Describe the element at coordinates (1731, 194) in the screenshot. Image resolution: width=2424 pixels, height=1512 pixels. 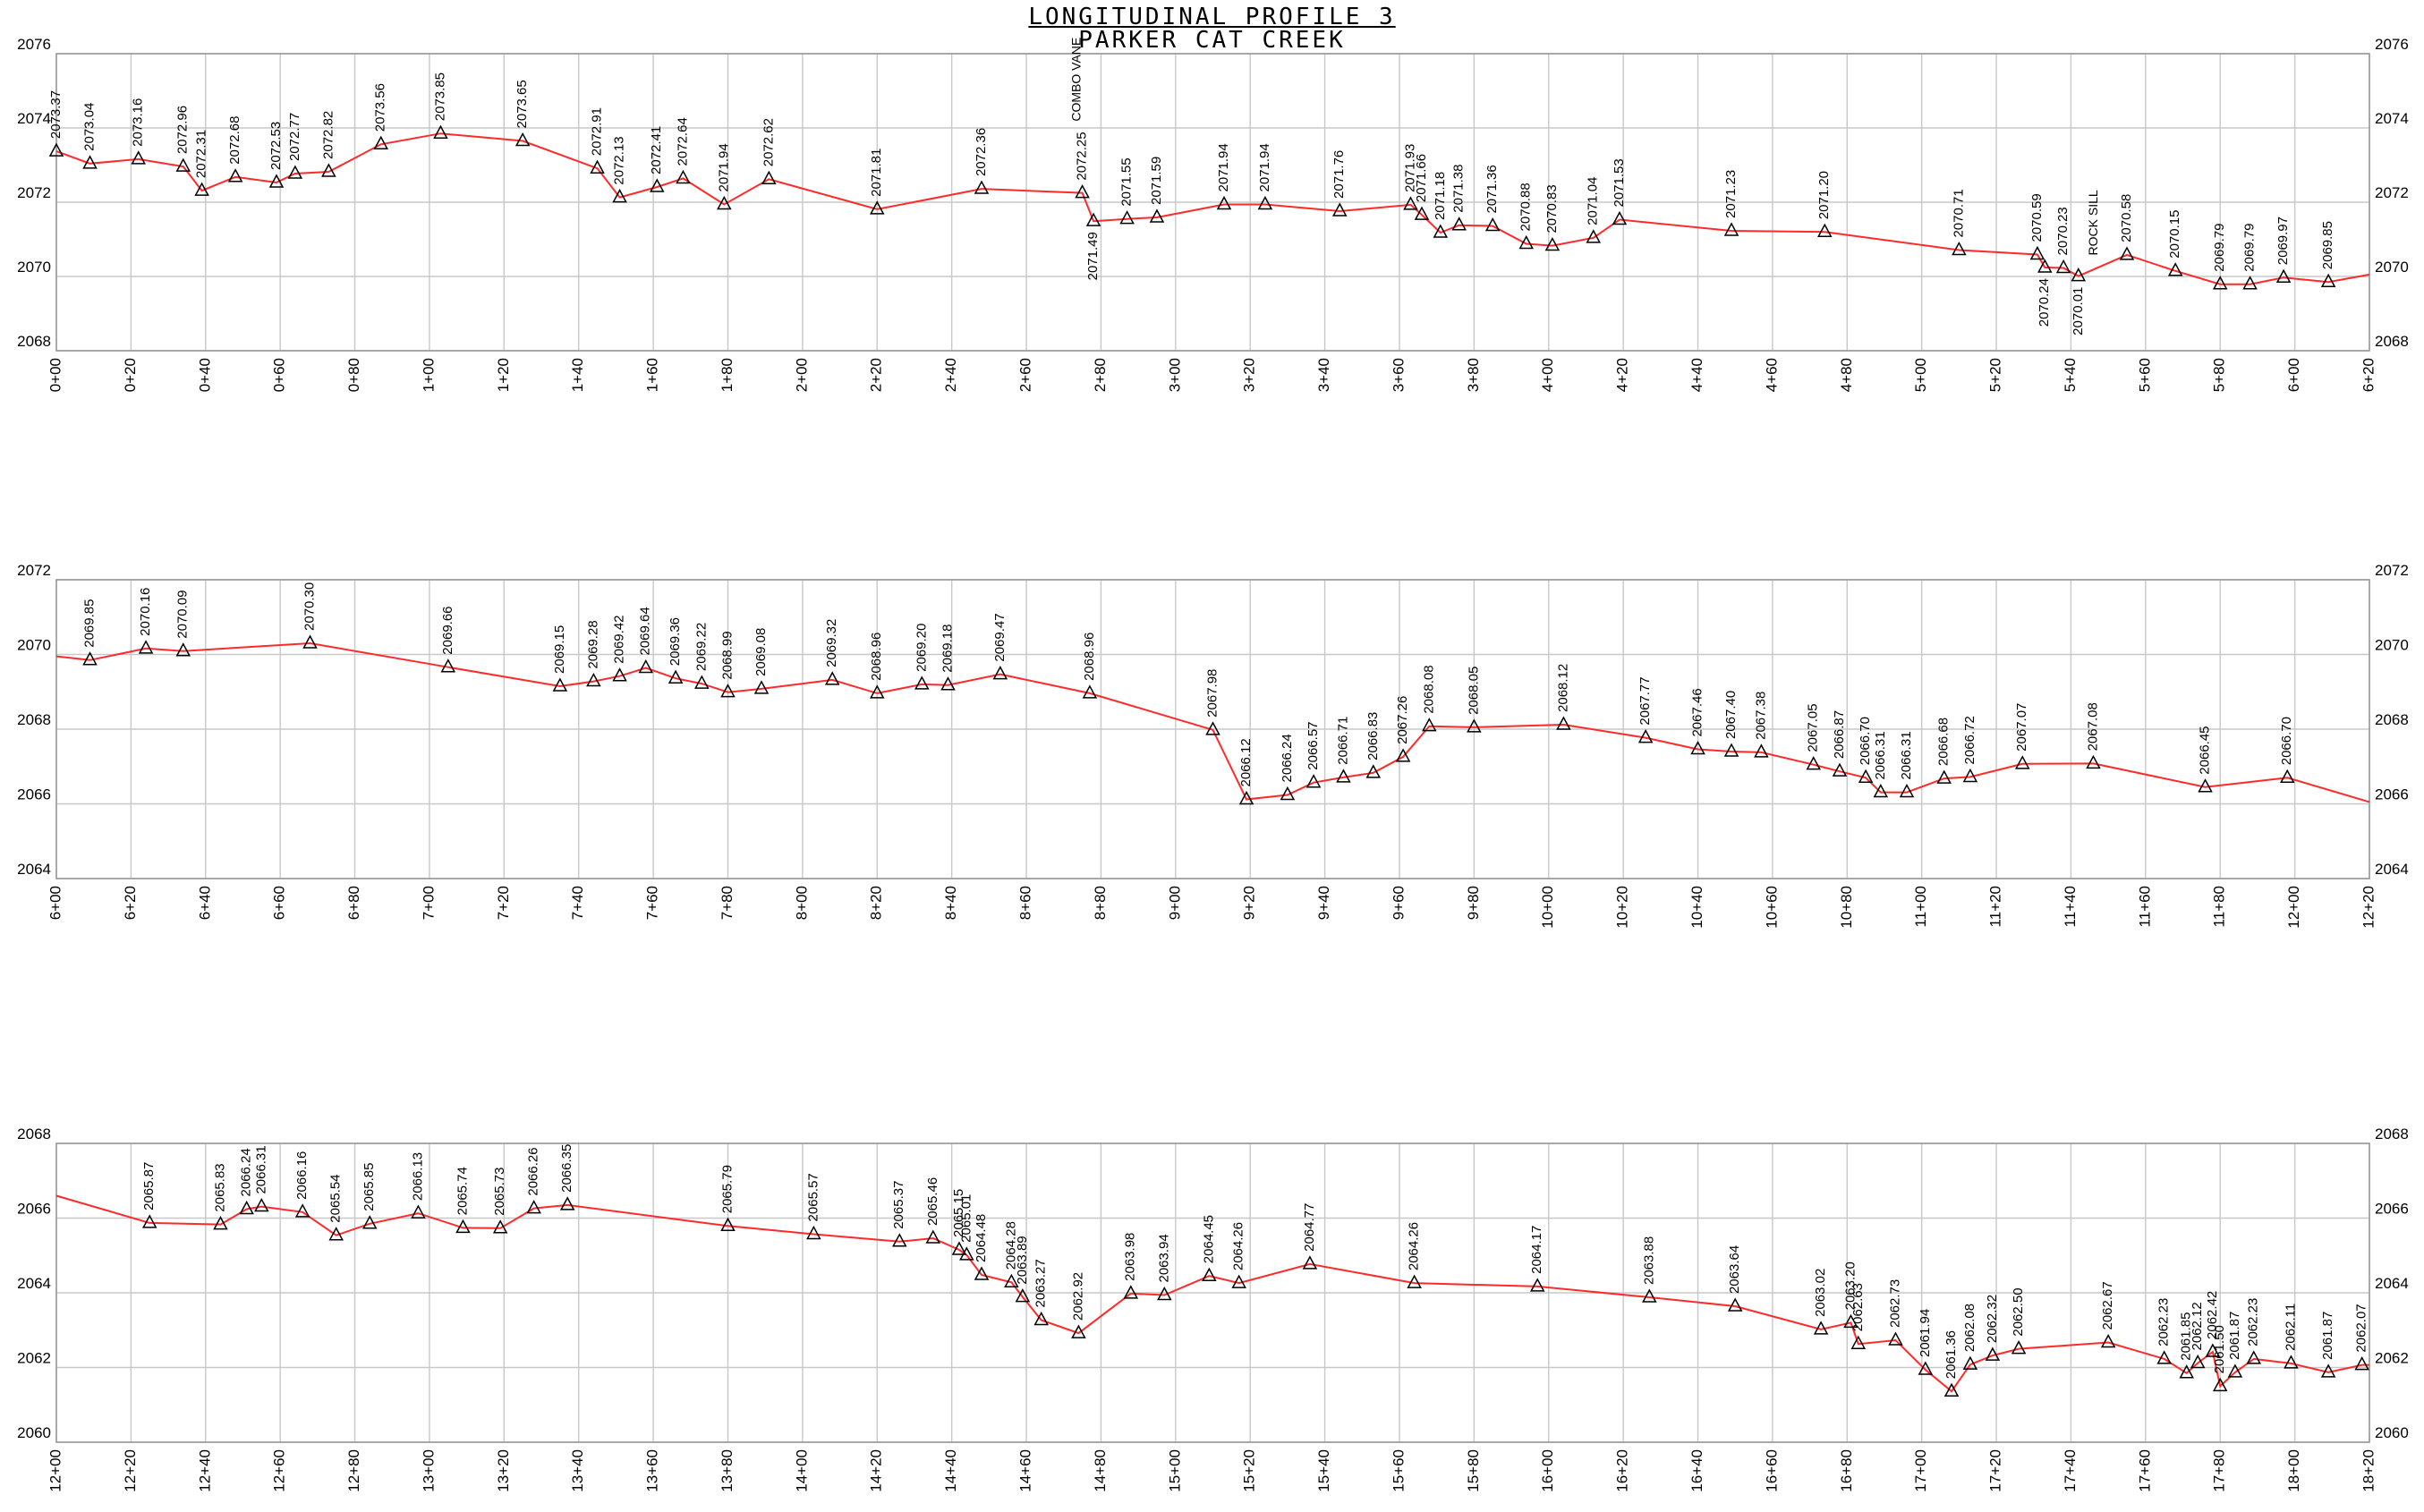
I see `elevation-label: 2071.23` at that location.